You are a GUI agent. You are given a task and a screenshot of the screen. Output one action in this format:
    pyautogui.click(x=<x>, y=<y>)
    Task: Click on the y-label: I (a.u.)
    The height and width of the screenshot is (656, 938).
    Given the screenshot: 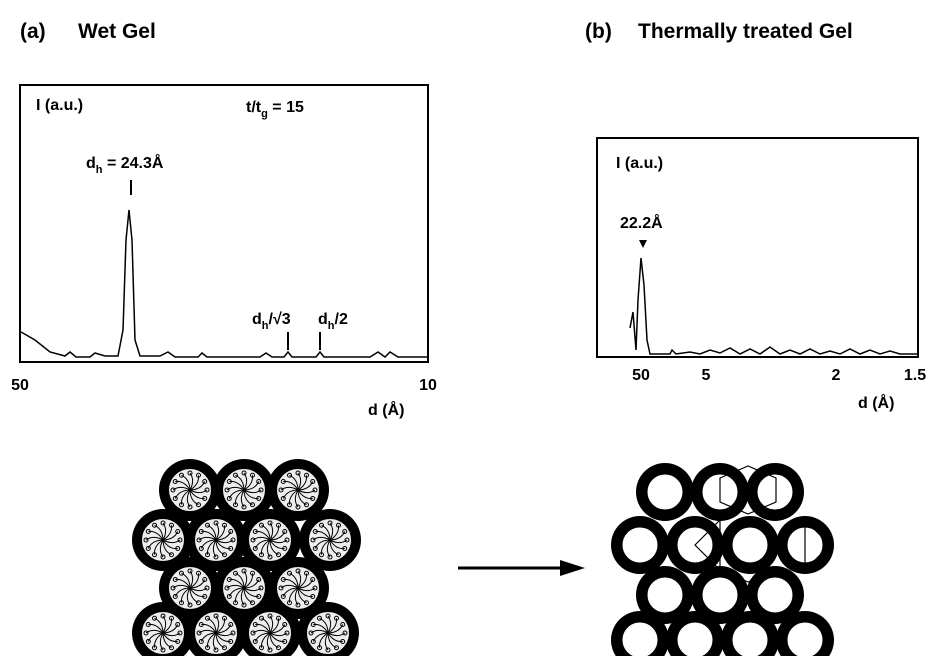 What is the action you would take?
    pyautogui.click(x=59, y=105)
    